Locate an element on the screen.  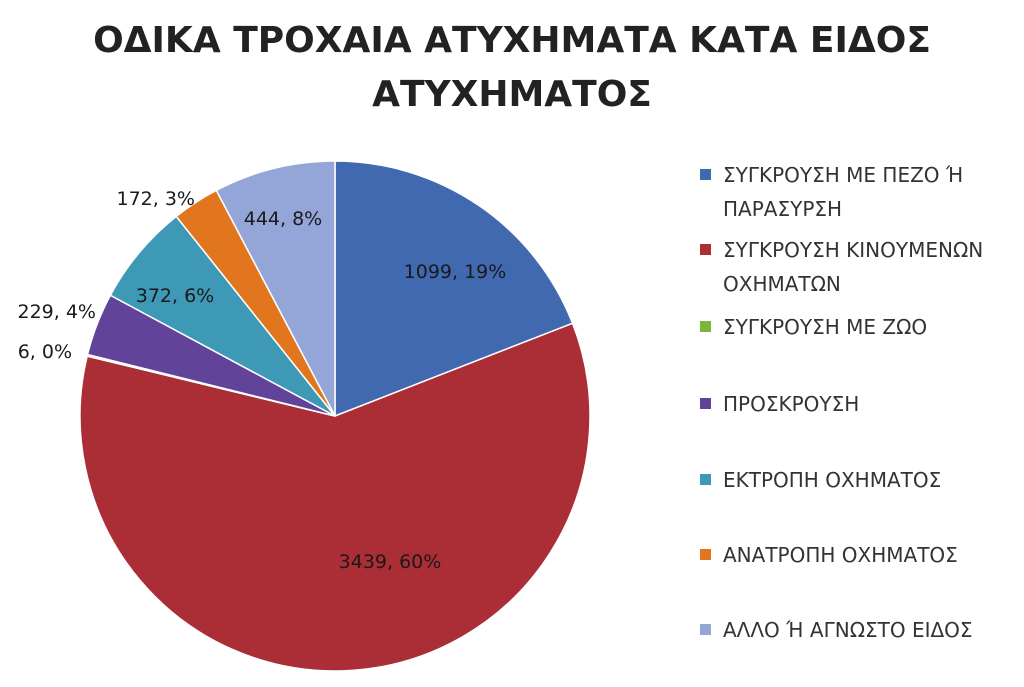
legend-item-2: ΣΥΓΚΡΟΥΣΗ ΜΕ ΖΩΟ is located at coordinates (860, 327).